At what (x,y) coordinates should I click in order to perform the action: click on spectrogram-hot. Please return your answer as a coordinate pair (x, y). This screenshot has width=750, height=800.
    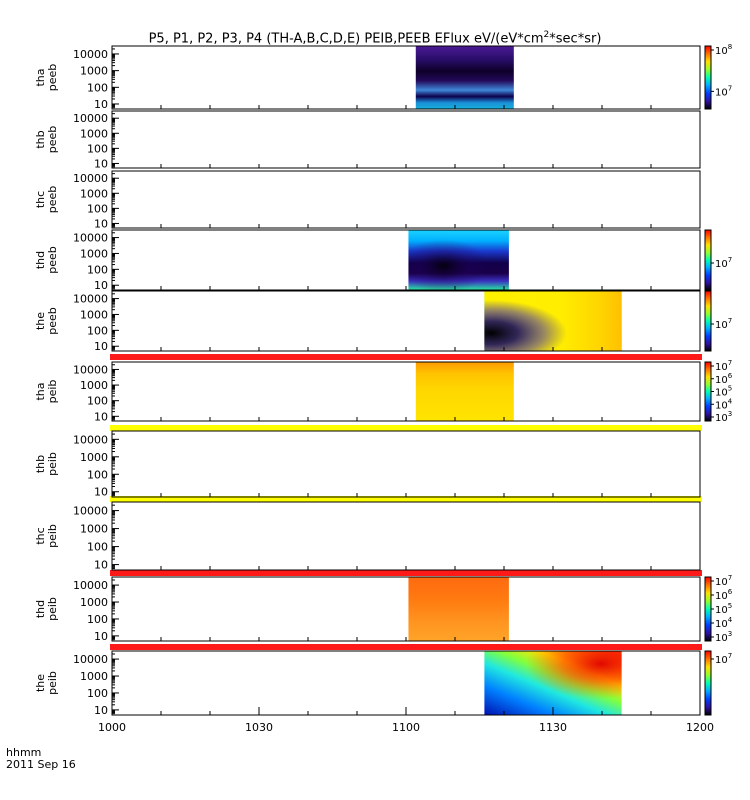
    Looking at the image, I should click on (553, 683).